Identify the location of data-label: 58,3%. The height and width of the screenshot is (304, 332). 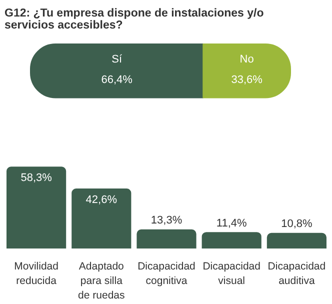
(36, 178).